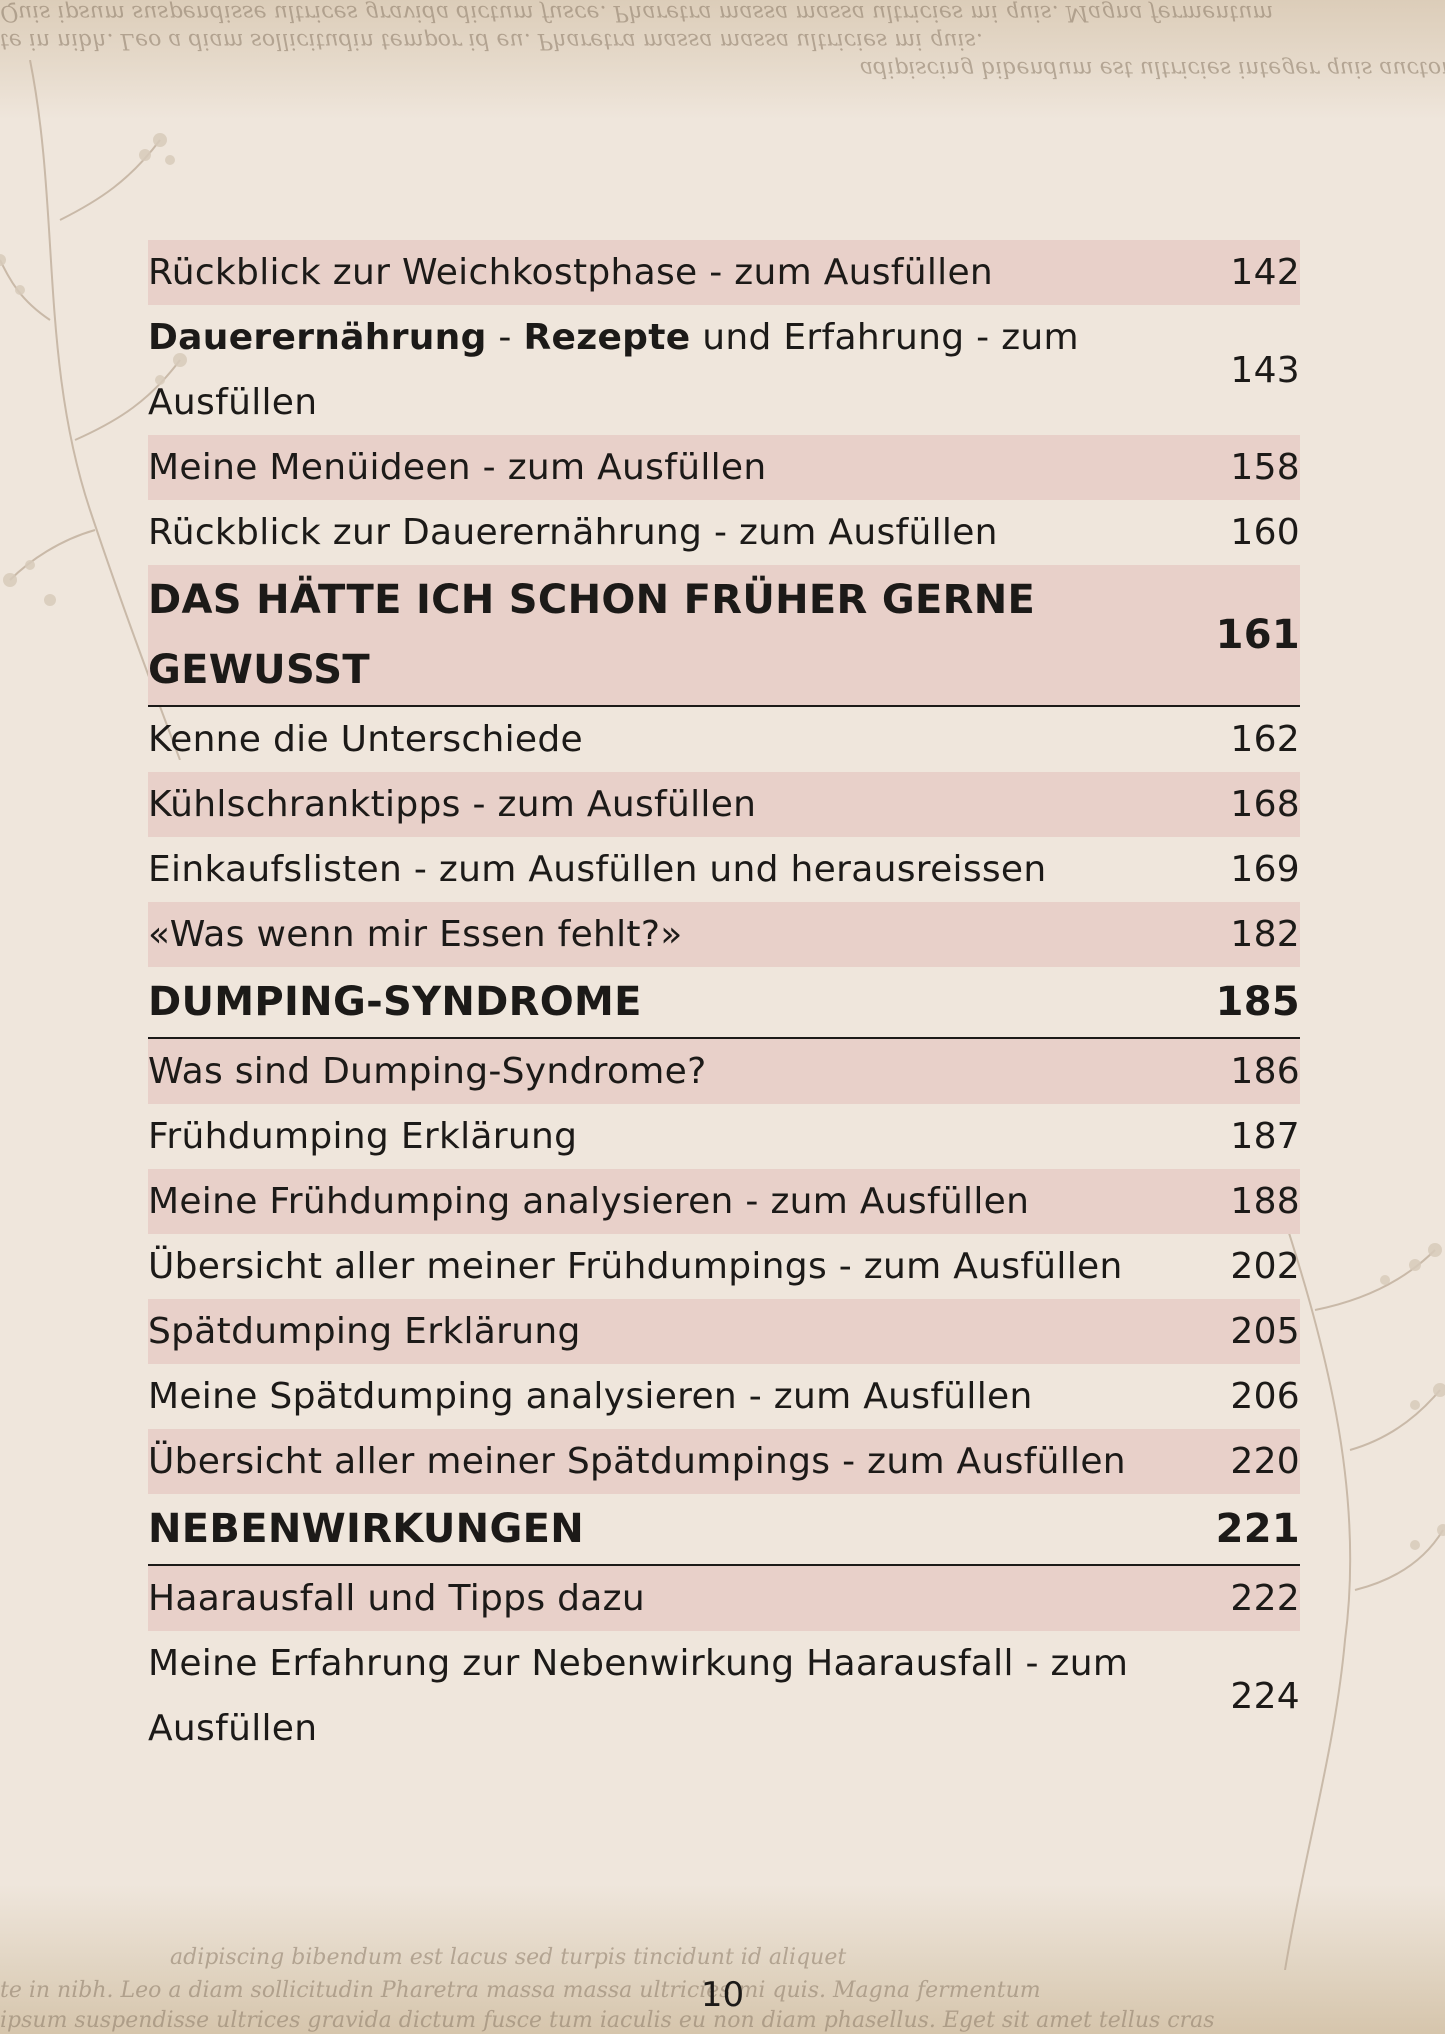 This screenshot has width=1445, height=2034. I want to click on toc-entry-page: 187, so click(1265, 1136).